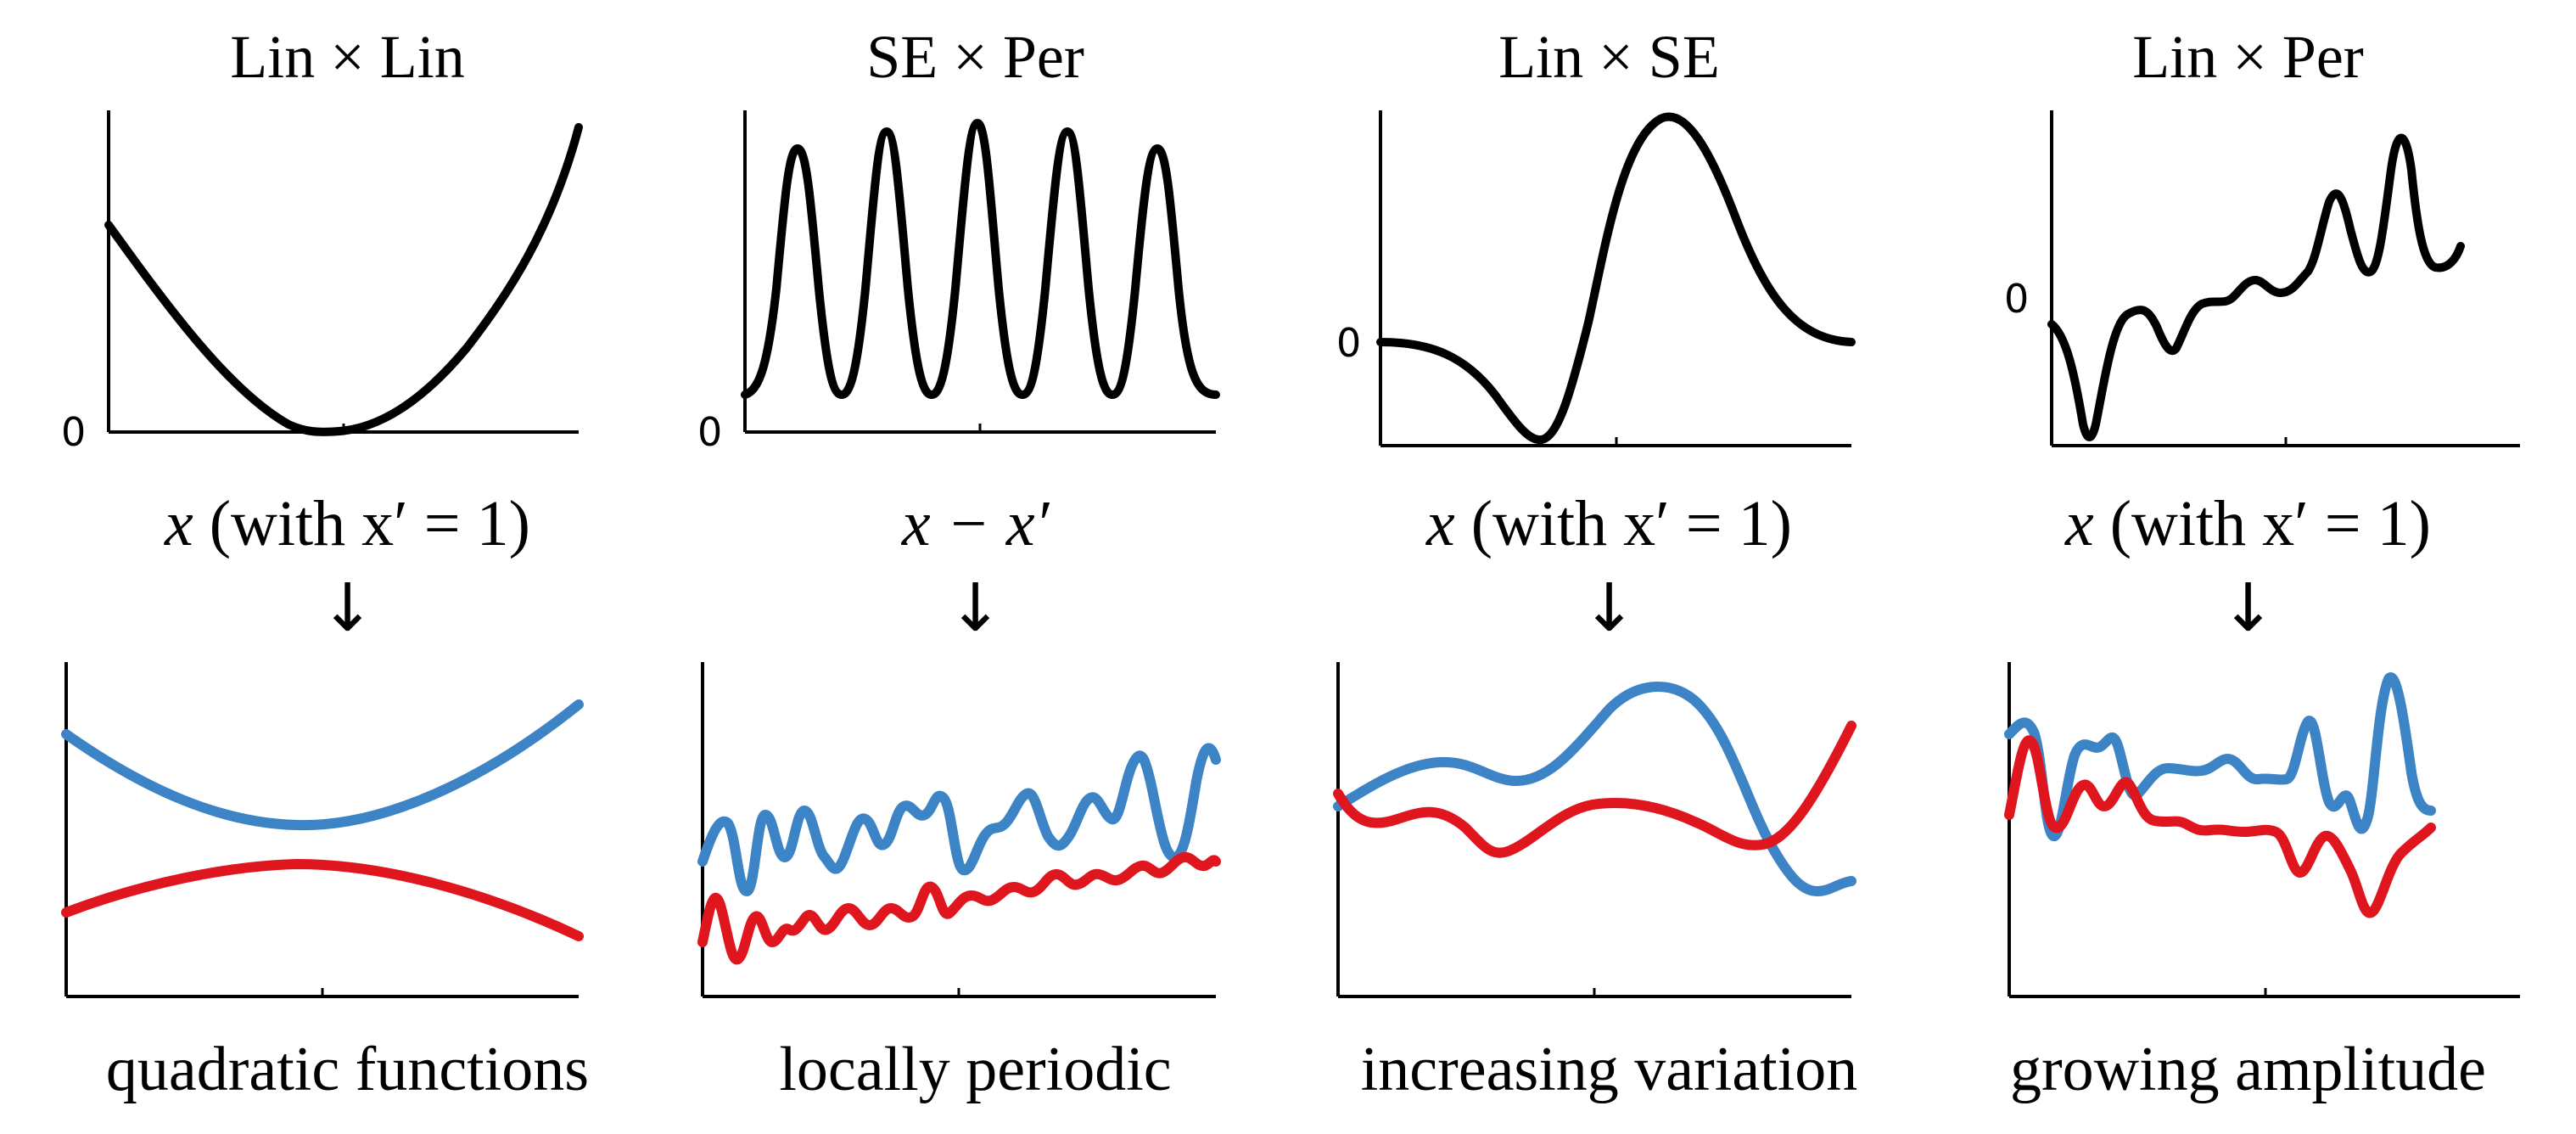 The image size is (2576, 1134). I want to click on panel-title: SE × Per, so click(975, 57).